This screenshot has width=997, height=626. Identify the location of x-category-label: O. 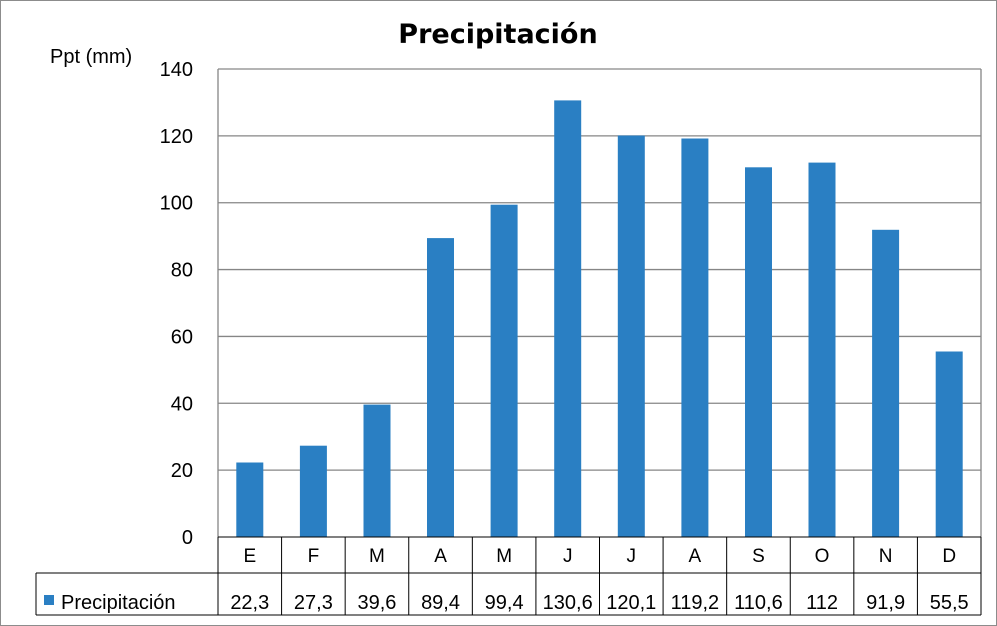
(822, 556).